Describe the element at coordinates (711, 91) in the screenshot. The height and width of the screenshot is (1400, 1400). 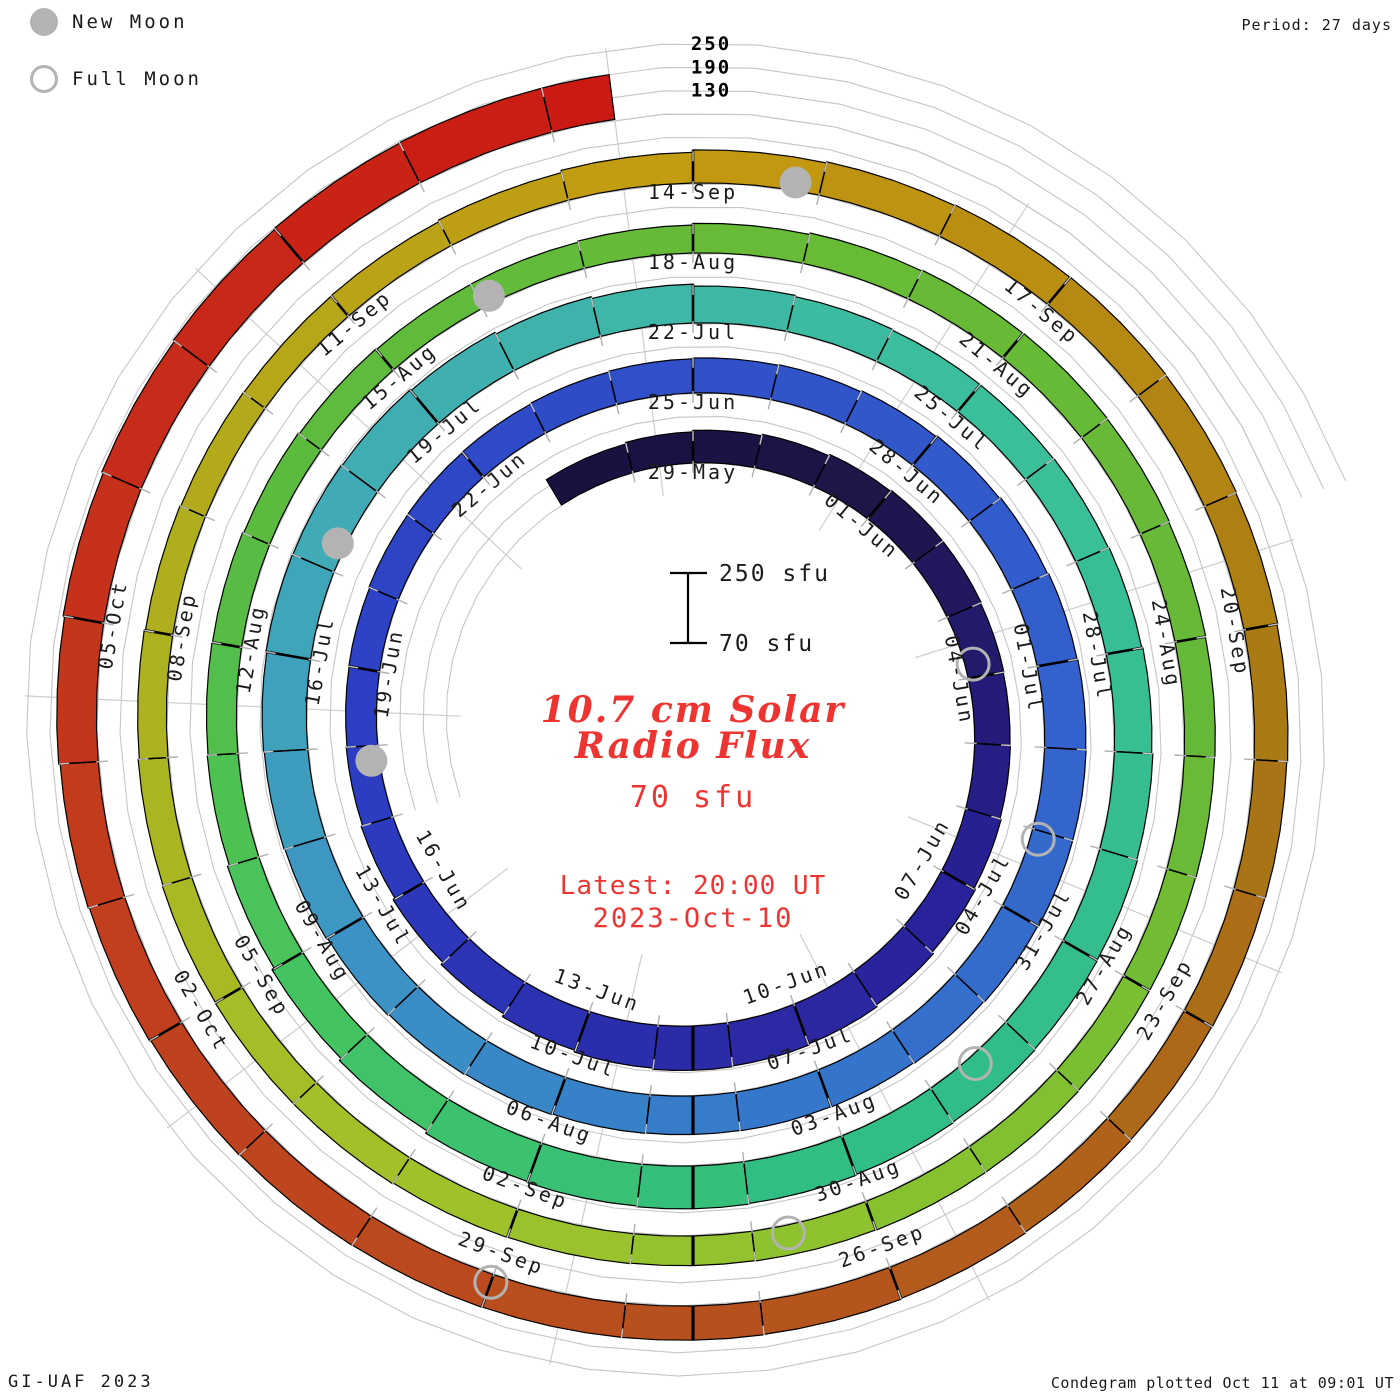
I see `svg-text: 130` at that location.